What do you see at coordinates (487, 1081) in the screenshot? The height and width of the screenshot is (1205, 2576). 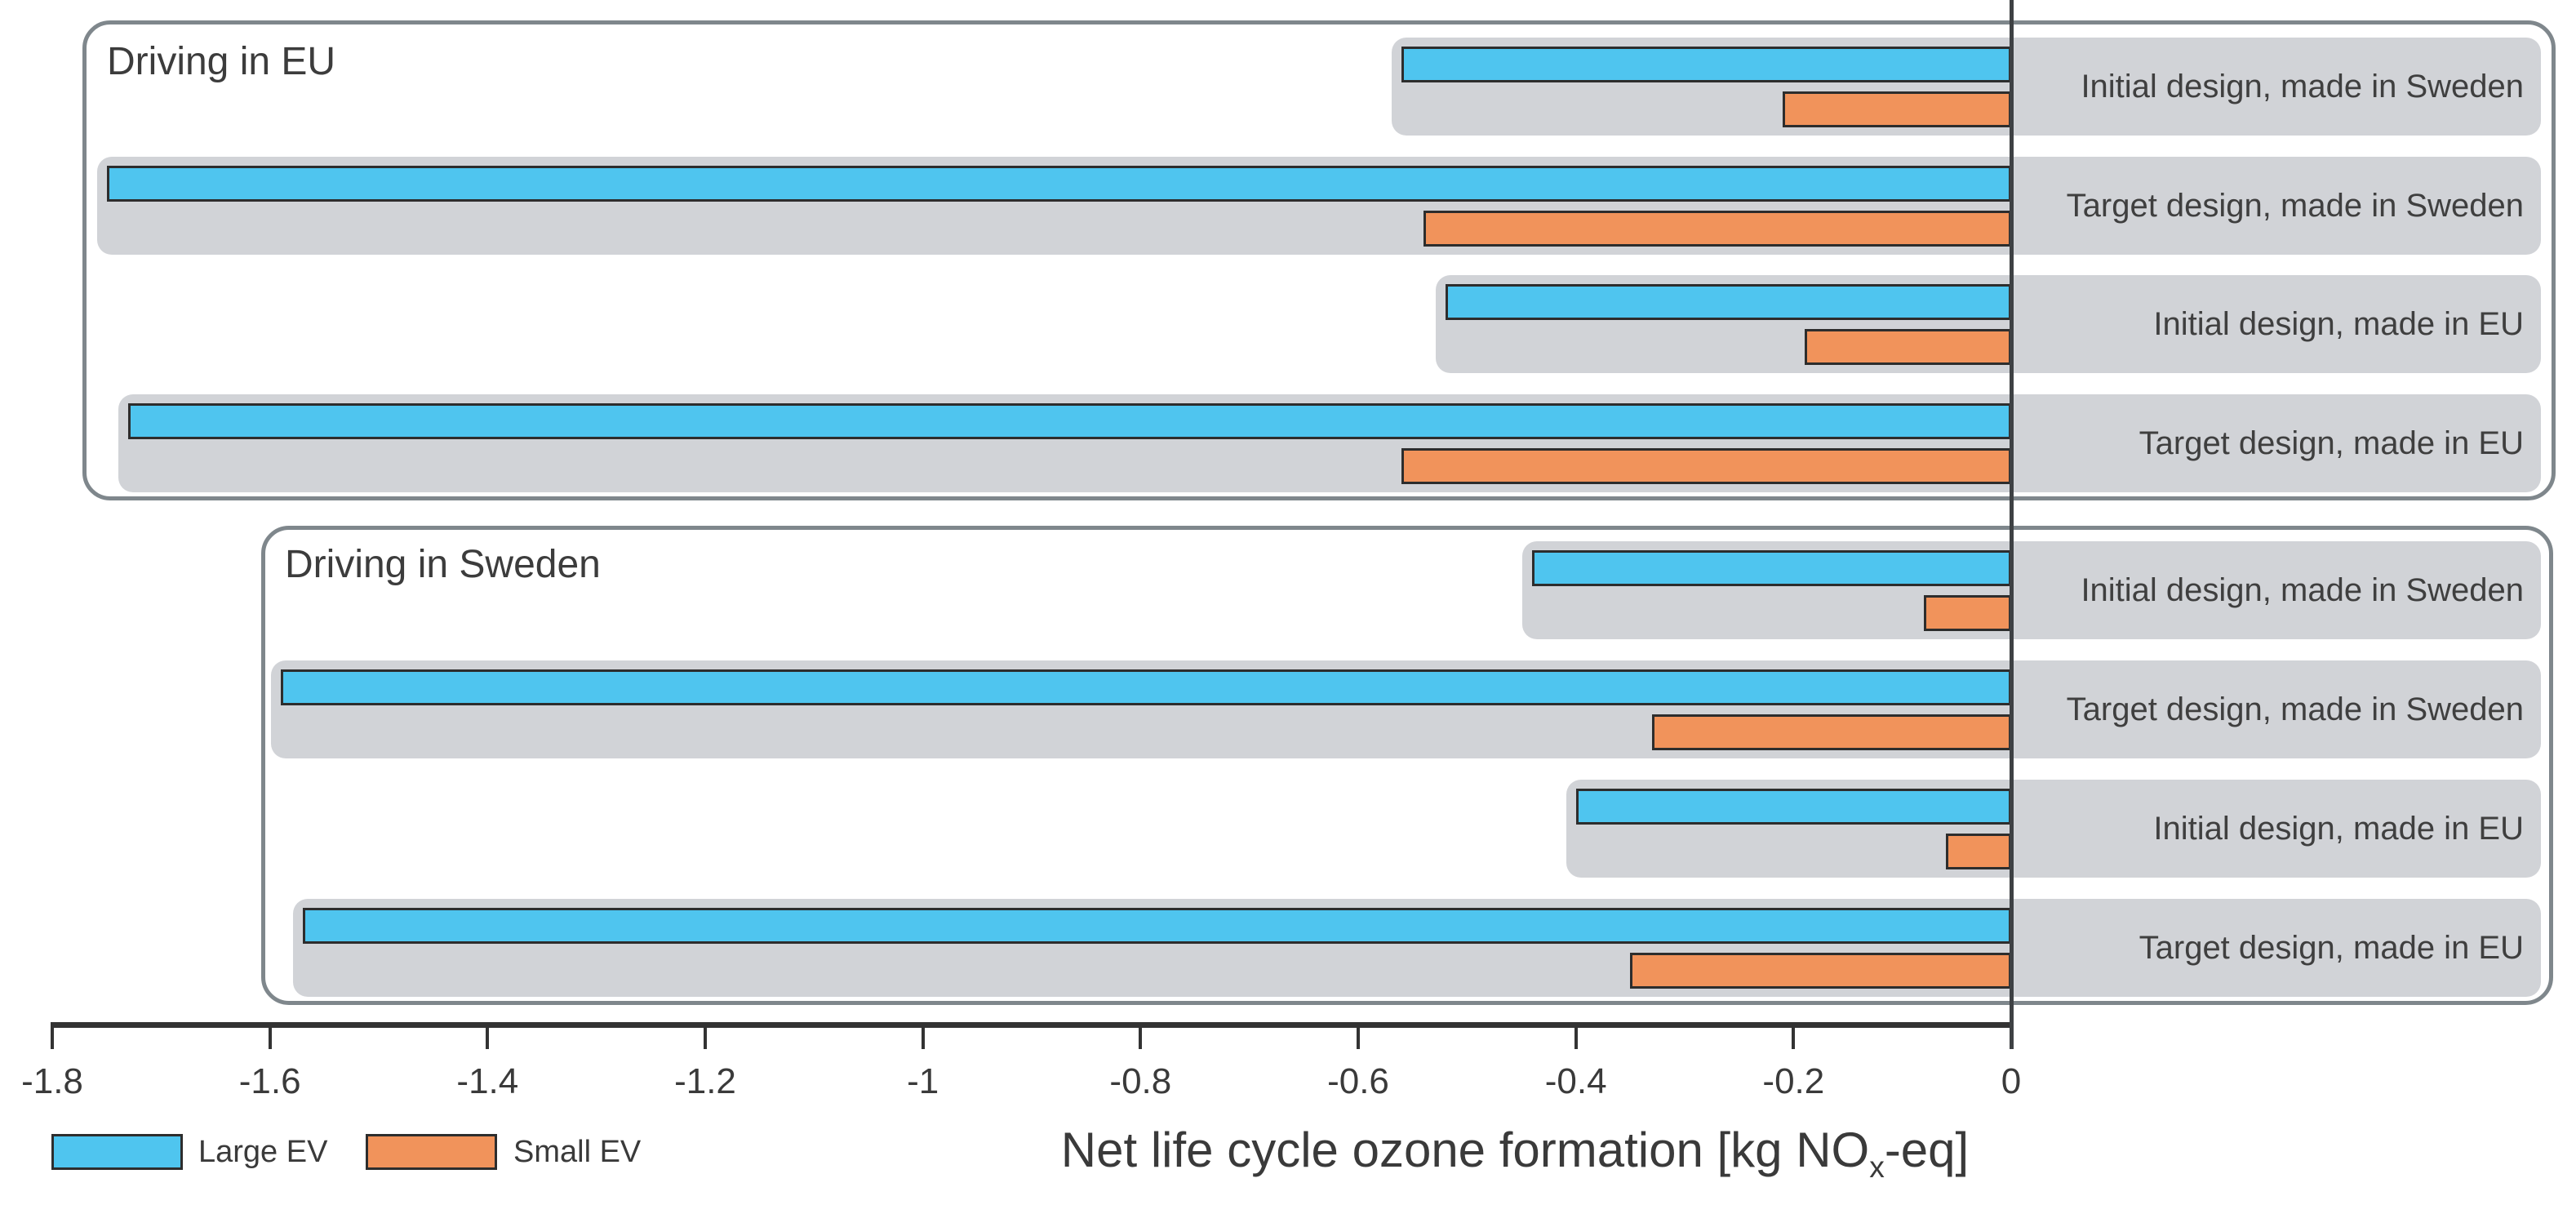 I see `x-tick-label: -1.4` at bounding box center [487, 1081].